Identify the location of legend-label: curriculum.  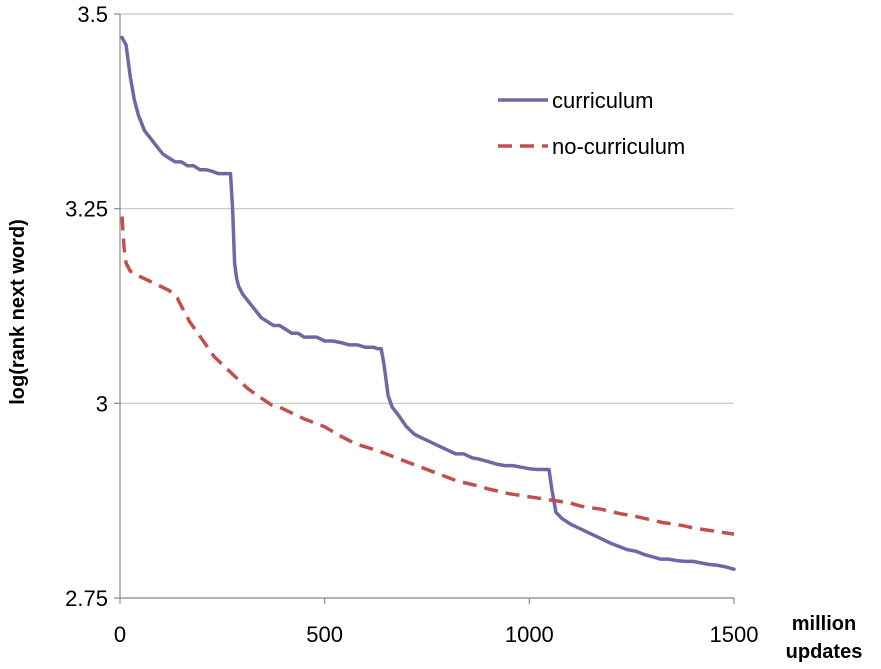
(602, 100).